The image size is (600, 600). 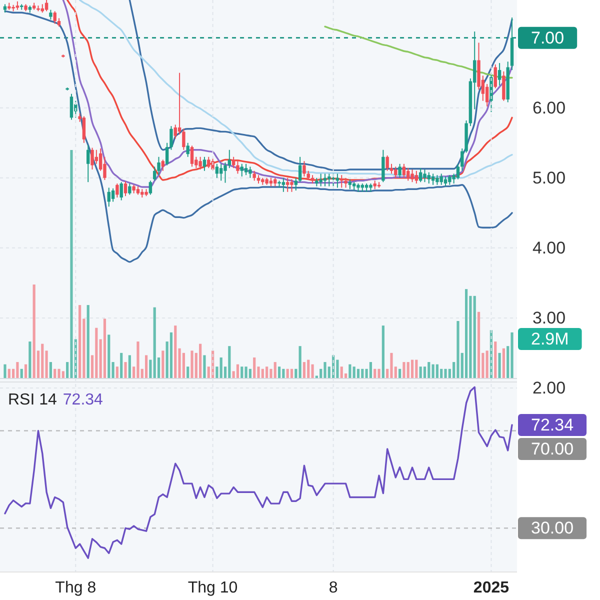 What do you see at coordinates (75, 588) in the screenshot?
I see `x-tick-label: Thg 8` at bounding box center [75, 588].